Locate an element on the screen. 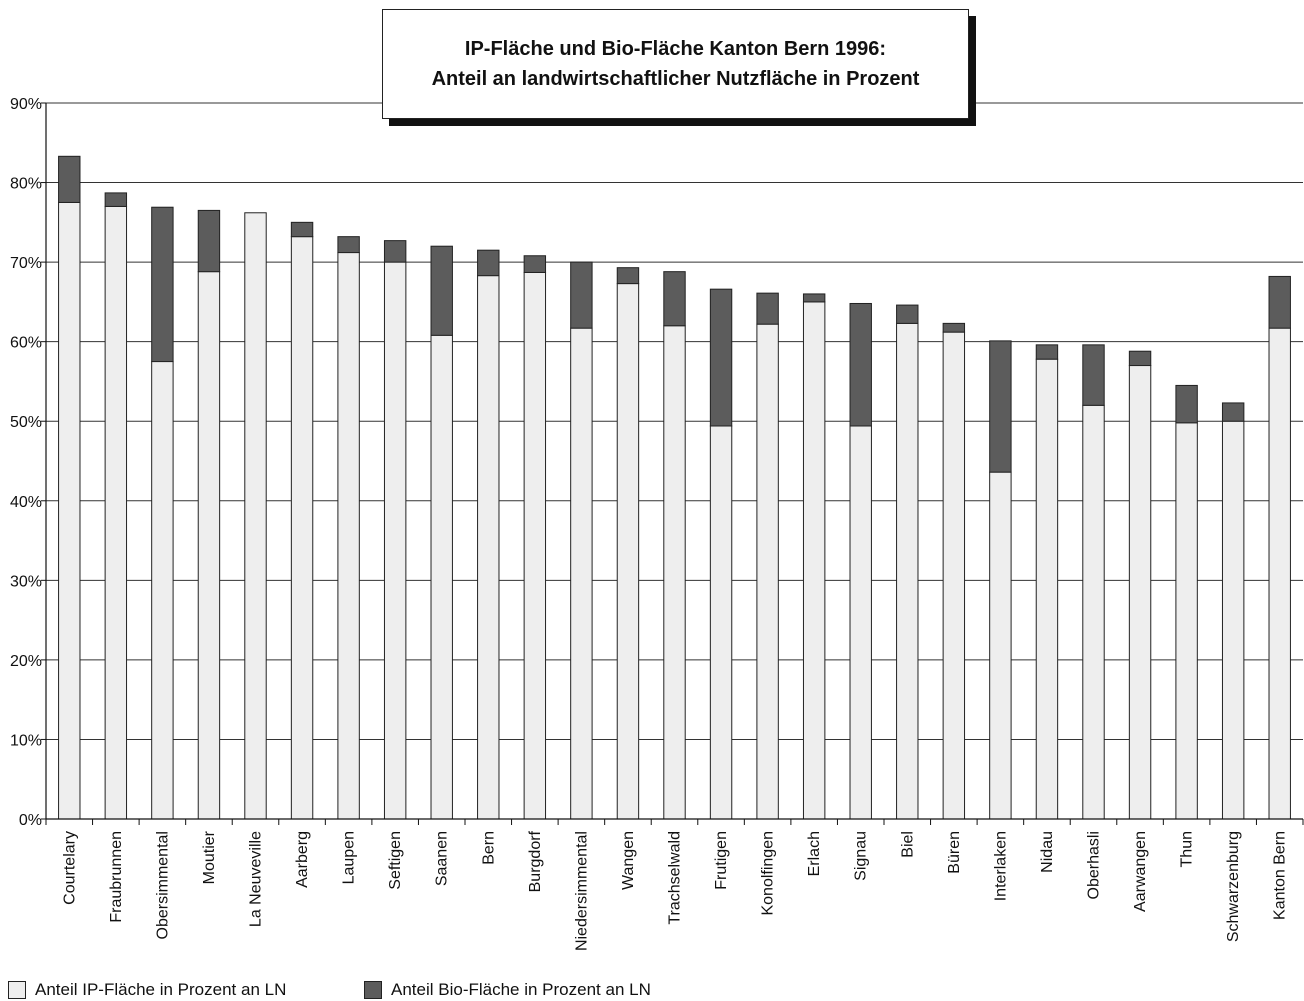 The height and width of the screenshot is (1001, 1304). legend-swatch-bio is located at coordinates (373, 990).